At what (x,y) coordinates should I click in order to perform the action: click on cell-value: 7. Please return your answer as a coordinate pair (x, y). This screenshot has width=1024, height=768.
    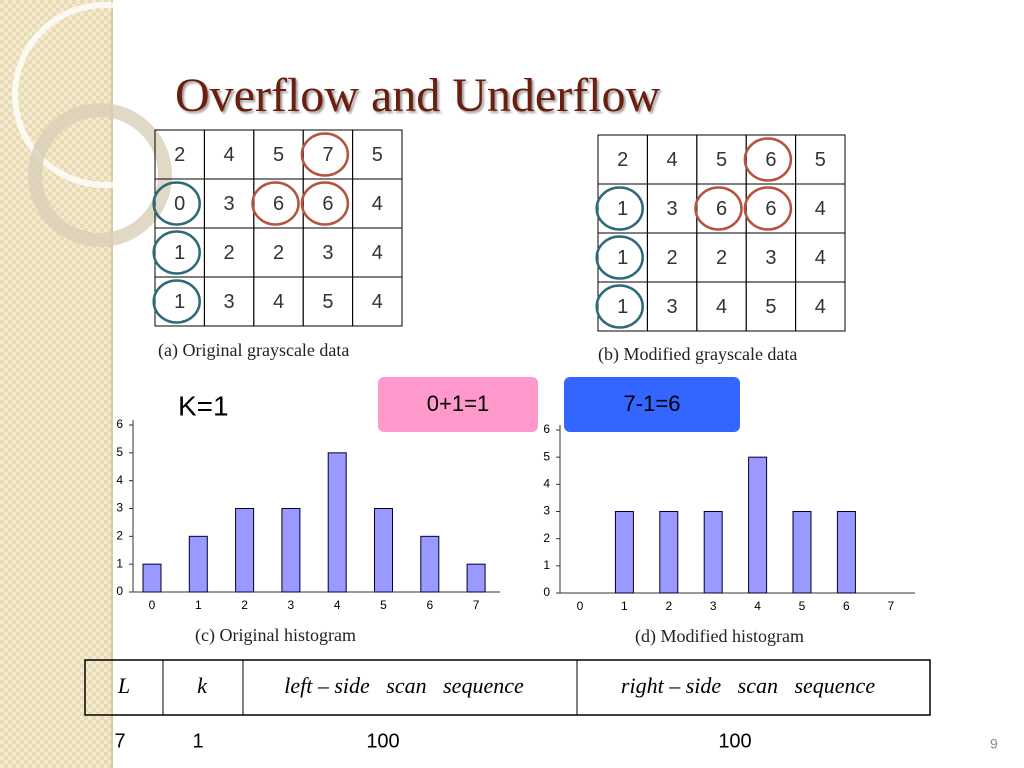
    Looking at the image, I should click on (327, 155).